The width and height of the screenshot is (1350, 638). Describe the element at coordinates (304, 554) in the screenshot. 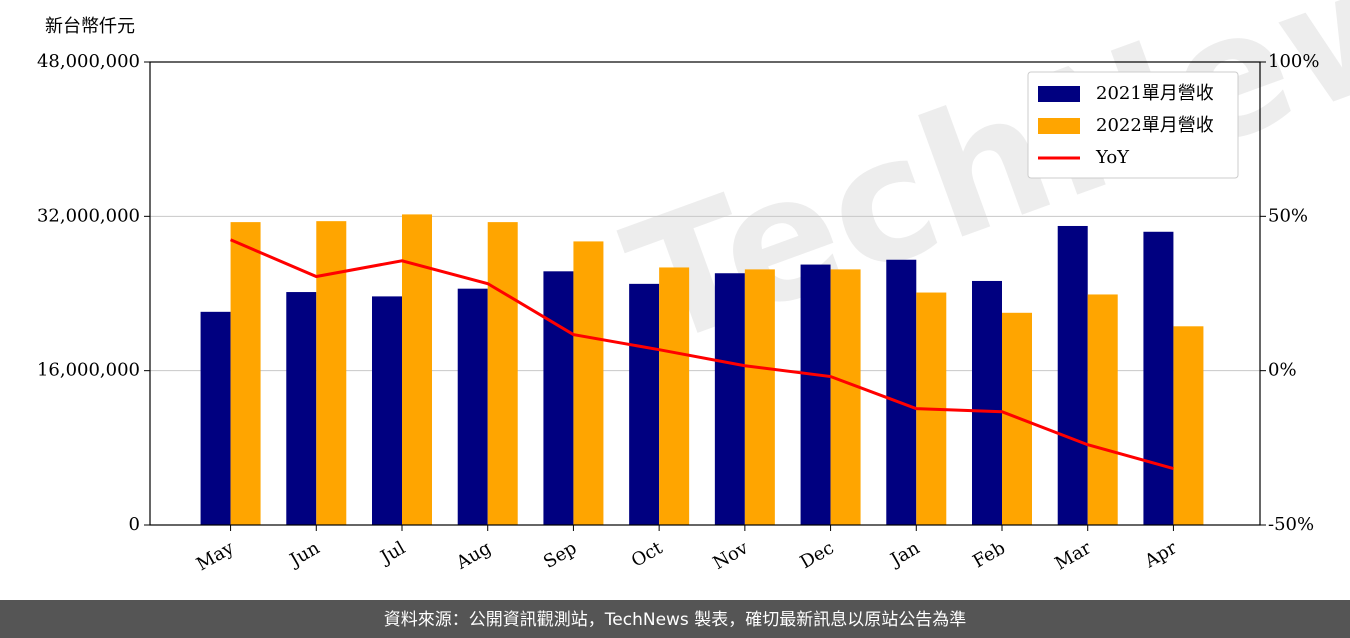

I see `x-tick-label: Jun` at that location.